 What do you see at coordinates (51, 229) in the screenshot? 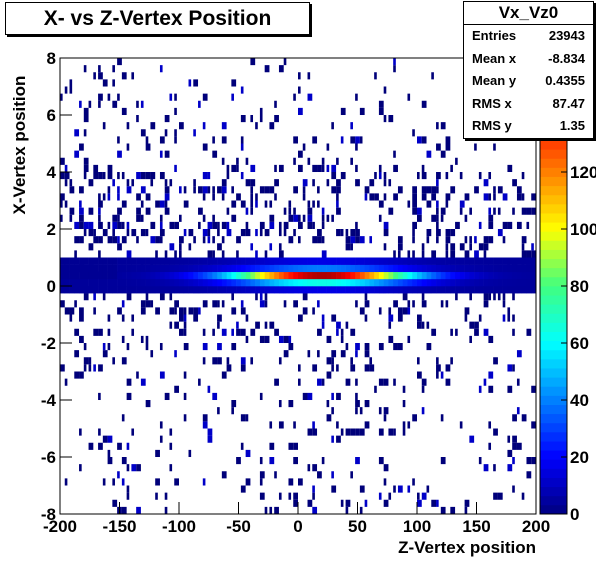
I see `y-tick-label: 2` at bounding box center [51, 229].